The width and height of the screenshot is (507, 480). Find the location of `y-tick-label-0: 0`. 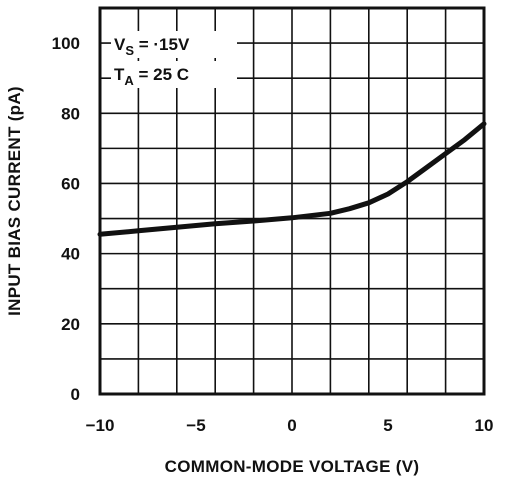

y-tick-label-0: 0 is located at coordinates (75, 394).